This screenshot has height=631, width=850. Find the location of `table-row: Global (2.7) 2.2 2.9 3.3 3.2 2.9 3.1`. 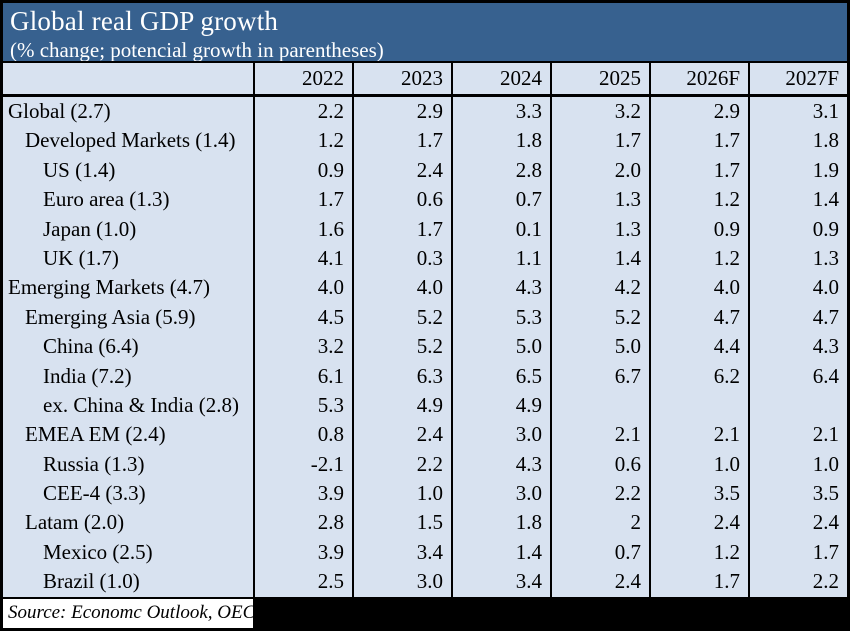

table-row: Global (2.7) 2.2 2.9 3.3 3.2 2.9 3.1 is located at coordinates (425, 112).